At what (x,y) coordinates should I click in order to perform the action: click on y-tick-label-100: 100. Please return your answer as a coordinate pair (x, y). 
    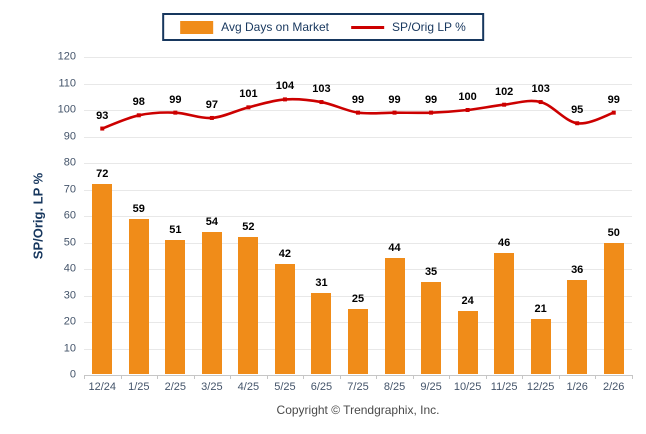
    Looking at the image, I should click on (66, 109).